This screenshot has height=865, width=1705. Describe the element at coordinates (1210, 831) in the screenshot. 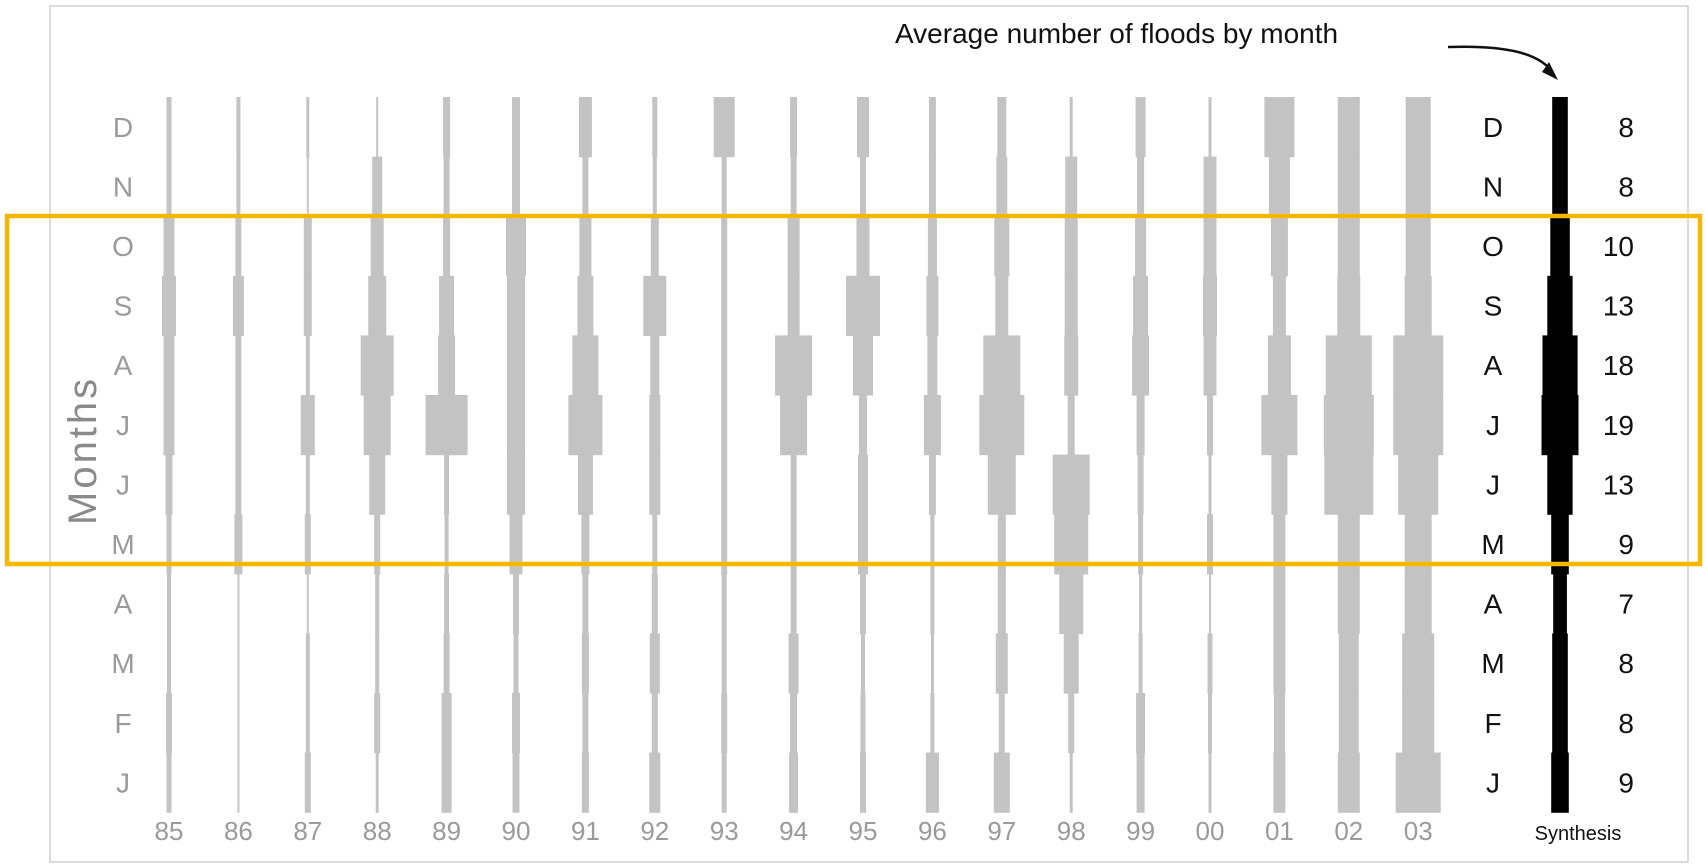

I see `year-label: 00` at that location.